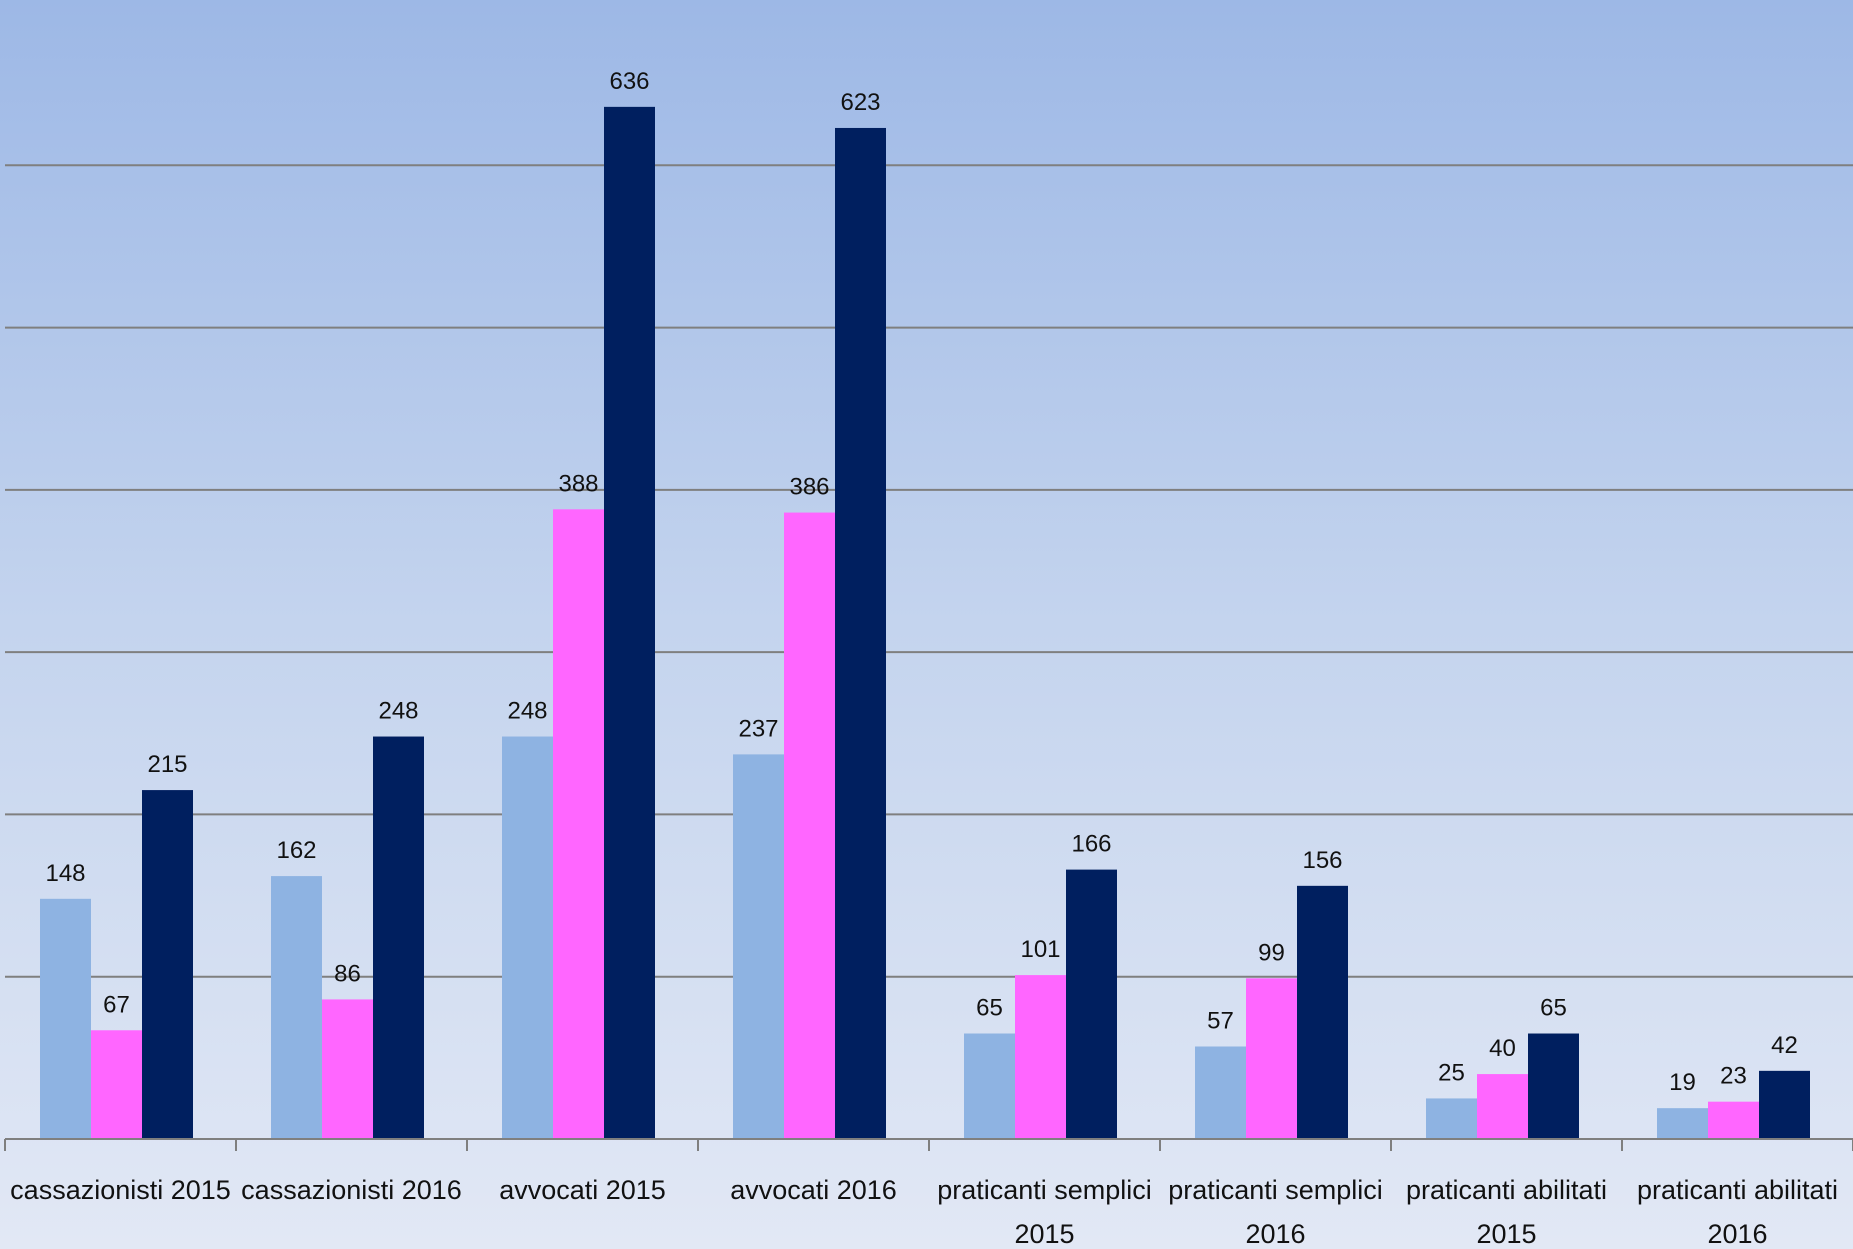 This screenshot has height=1249, width=1853. Describe the element at coordinates (1322, 860) in the screenshot. I see `data-label: 156` at that location.